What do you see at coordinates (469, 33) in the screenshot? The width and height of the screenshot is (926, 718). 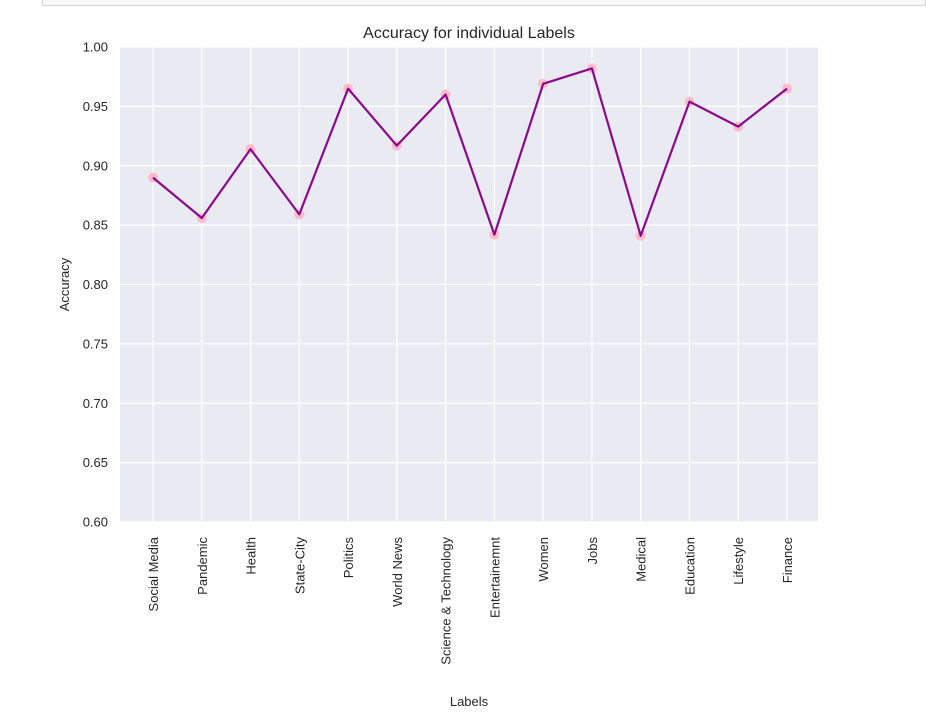 I see `chart-title: Accuracy for individual Labels` at bounding box center [469, 33].